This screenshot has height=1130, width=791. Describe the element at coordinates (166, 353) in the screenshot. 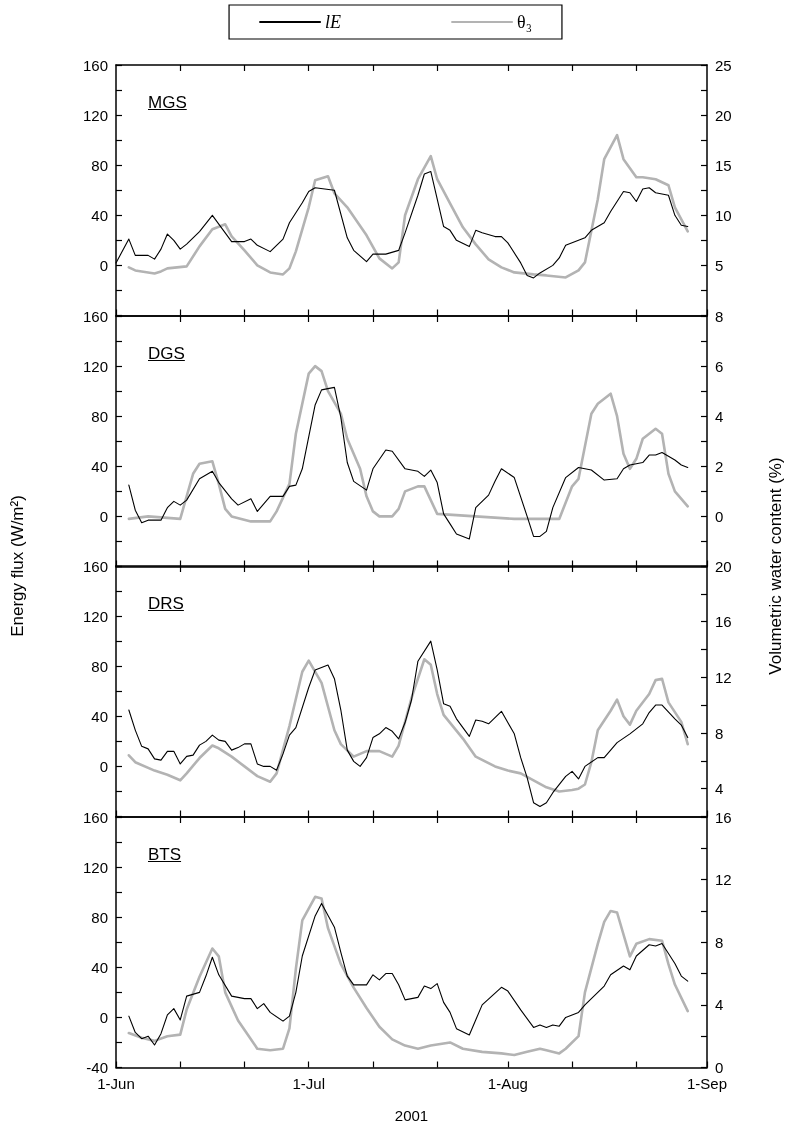

I see `text: DGS` at that location.